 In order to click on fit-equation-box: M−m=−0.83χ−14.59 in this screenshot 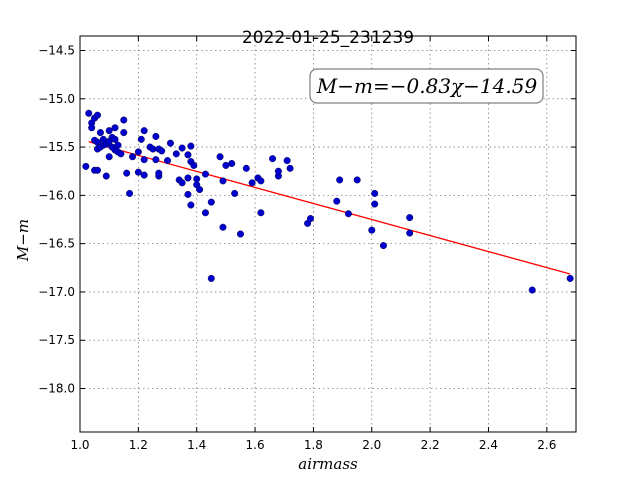, I will do `click(426, 86)`.